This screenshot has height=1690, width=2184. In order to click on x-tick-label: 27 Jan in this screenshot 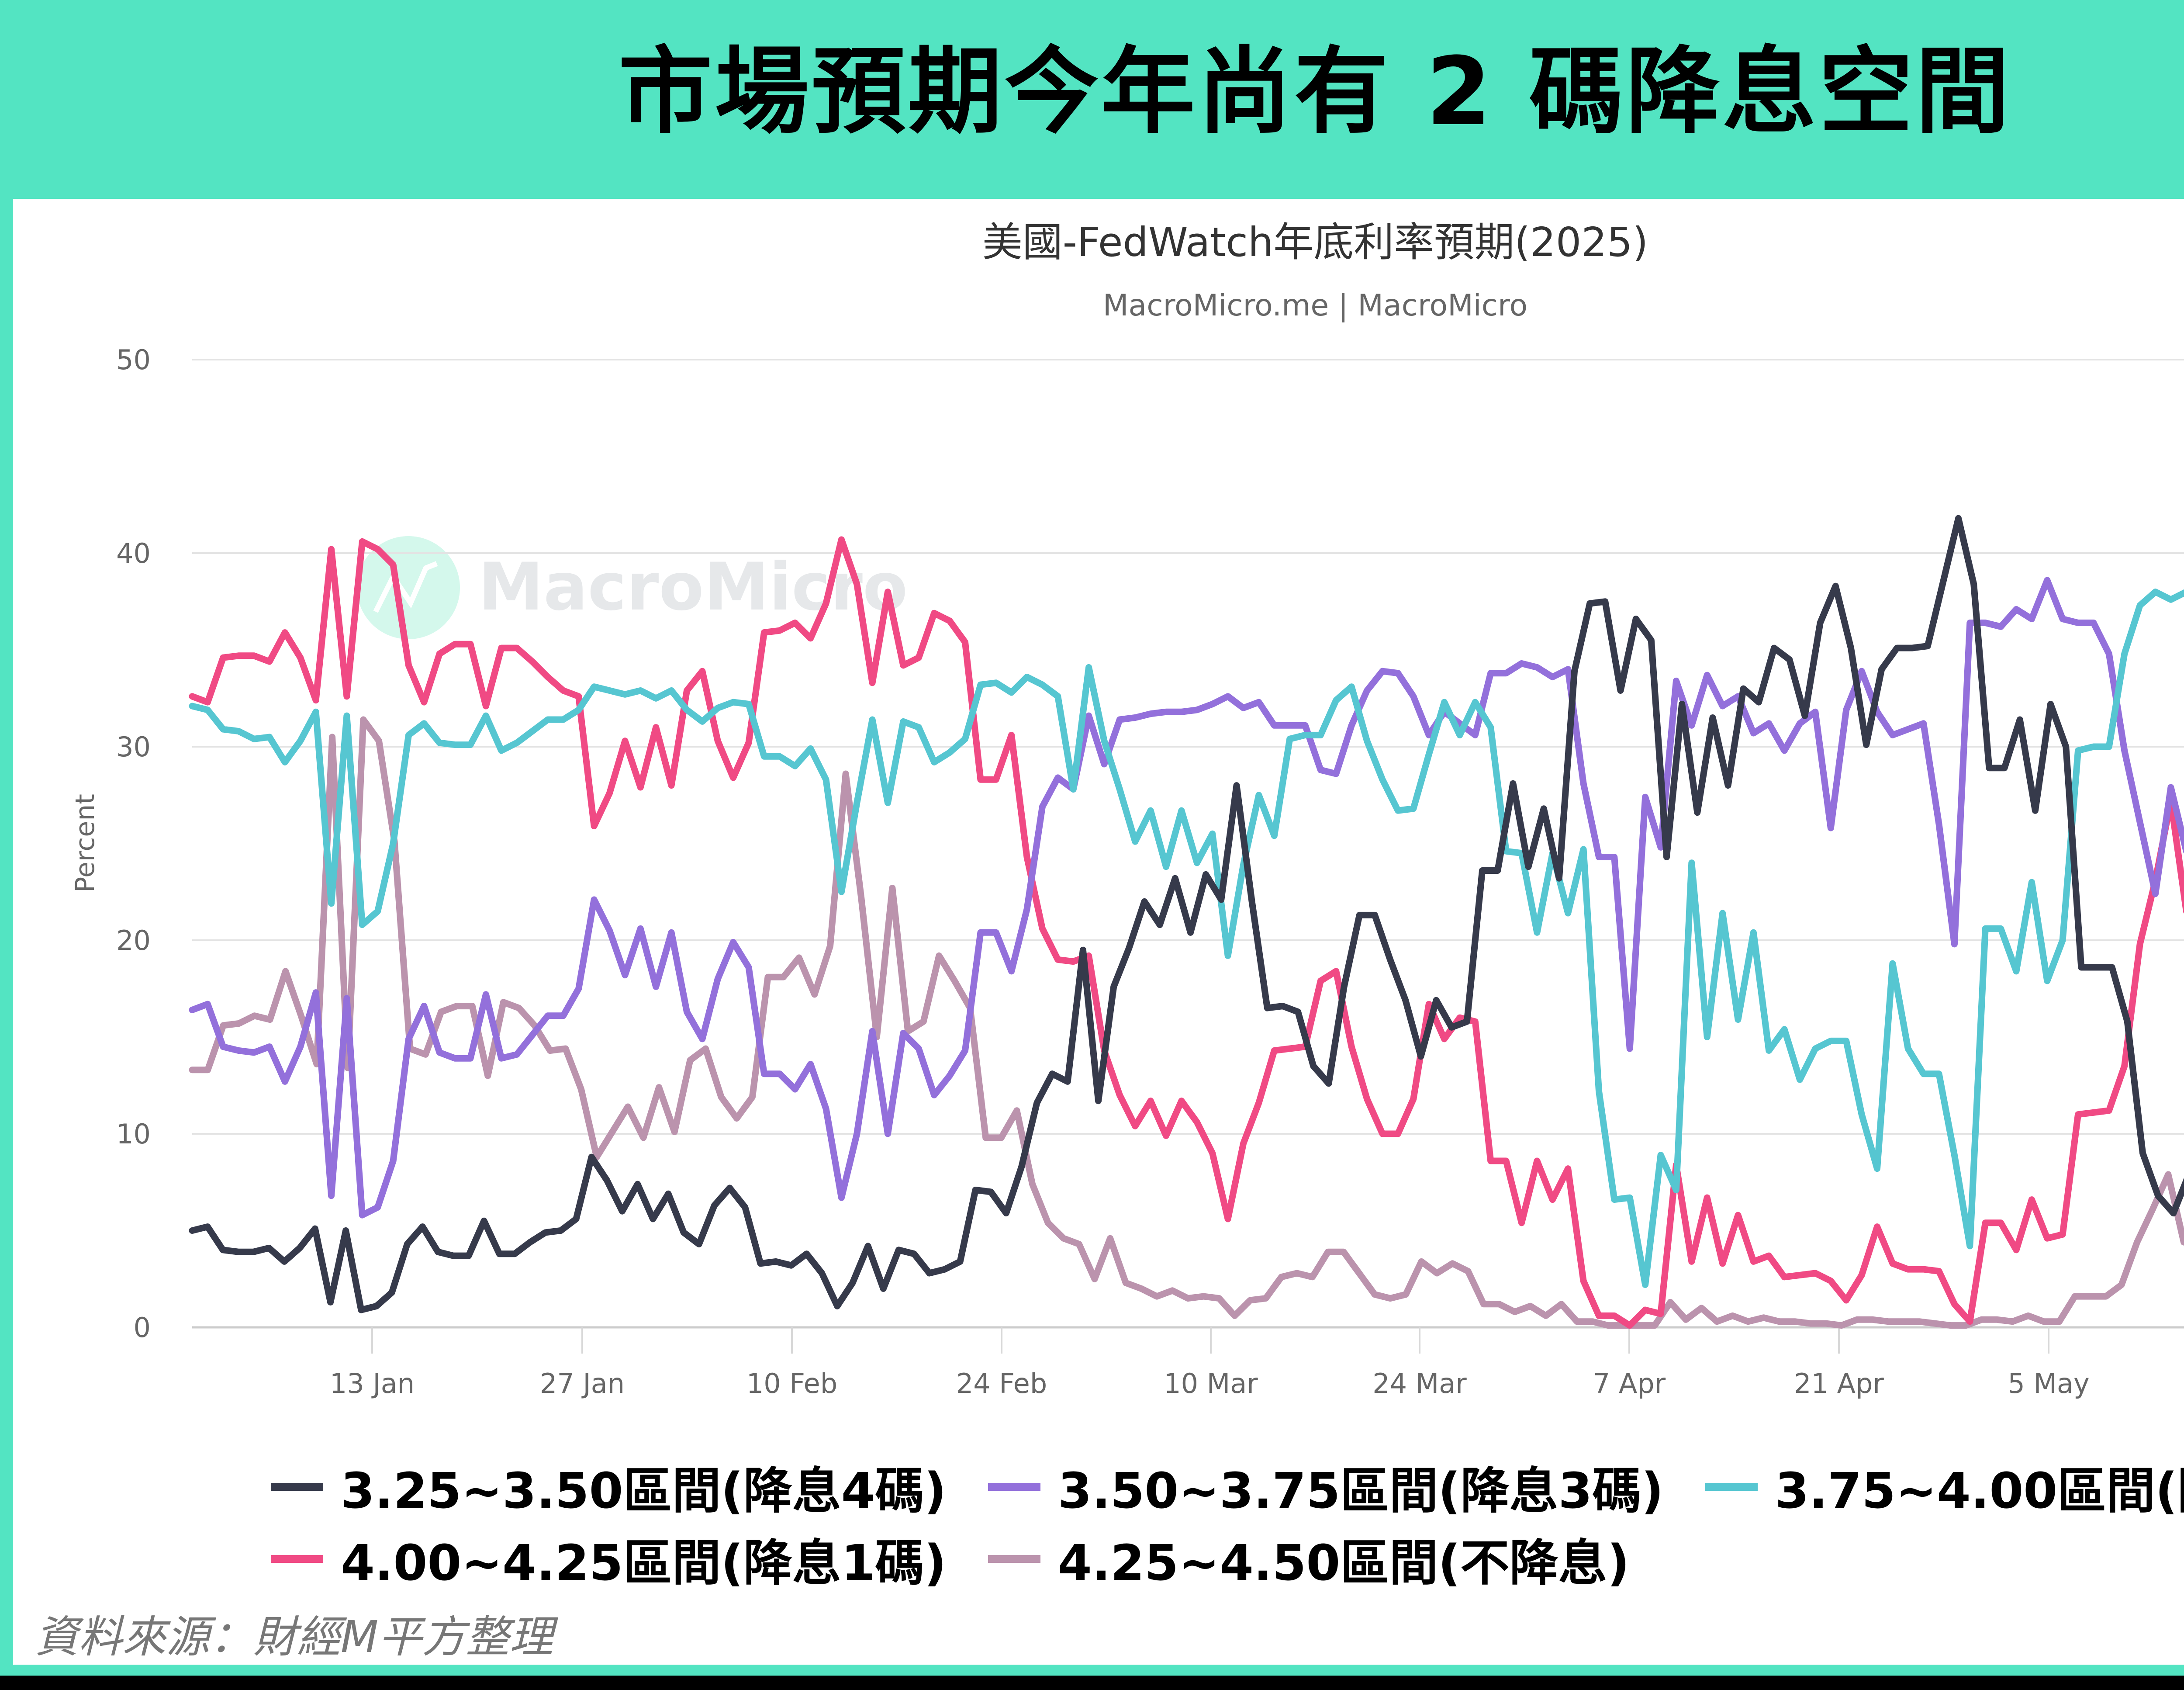, I will do `click(582, 1383)`.